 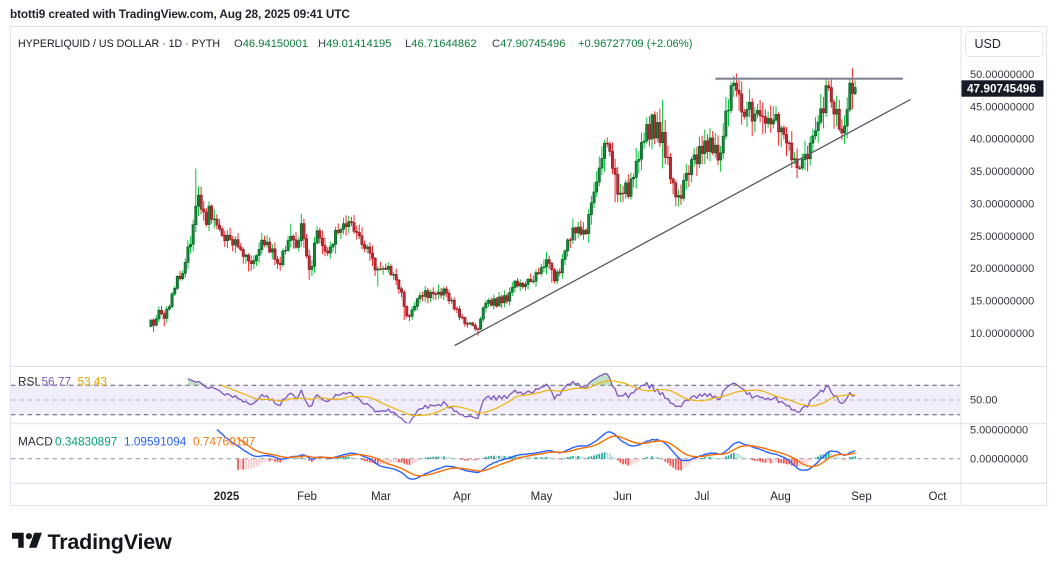 I want to click on svg-text: 56.77, so click(x=57, y=382).